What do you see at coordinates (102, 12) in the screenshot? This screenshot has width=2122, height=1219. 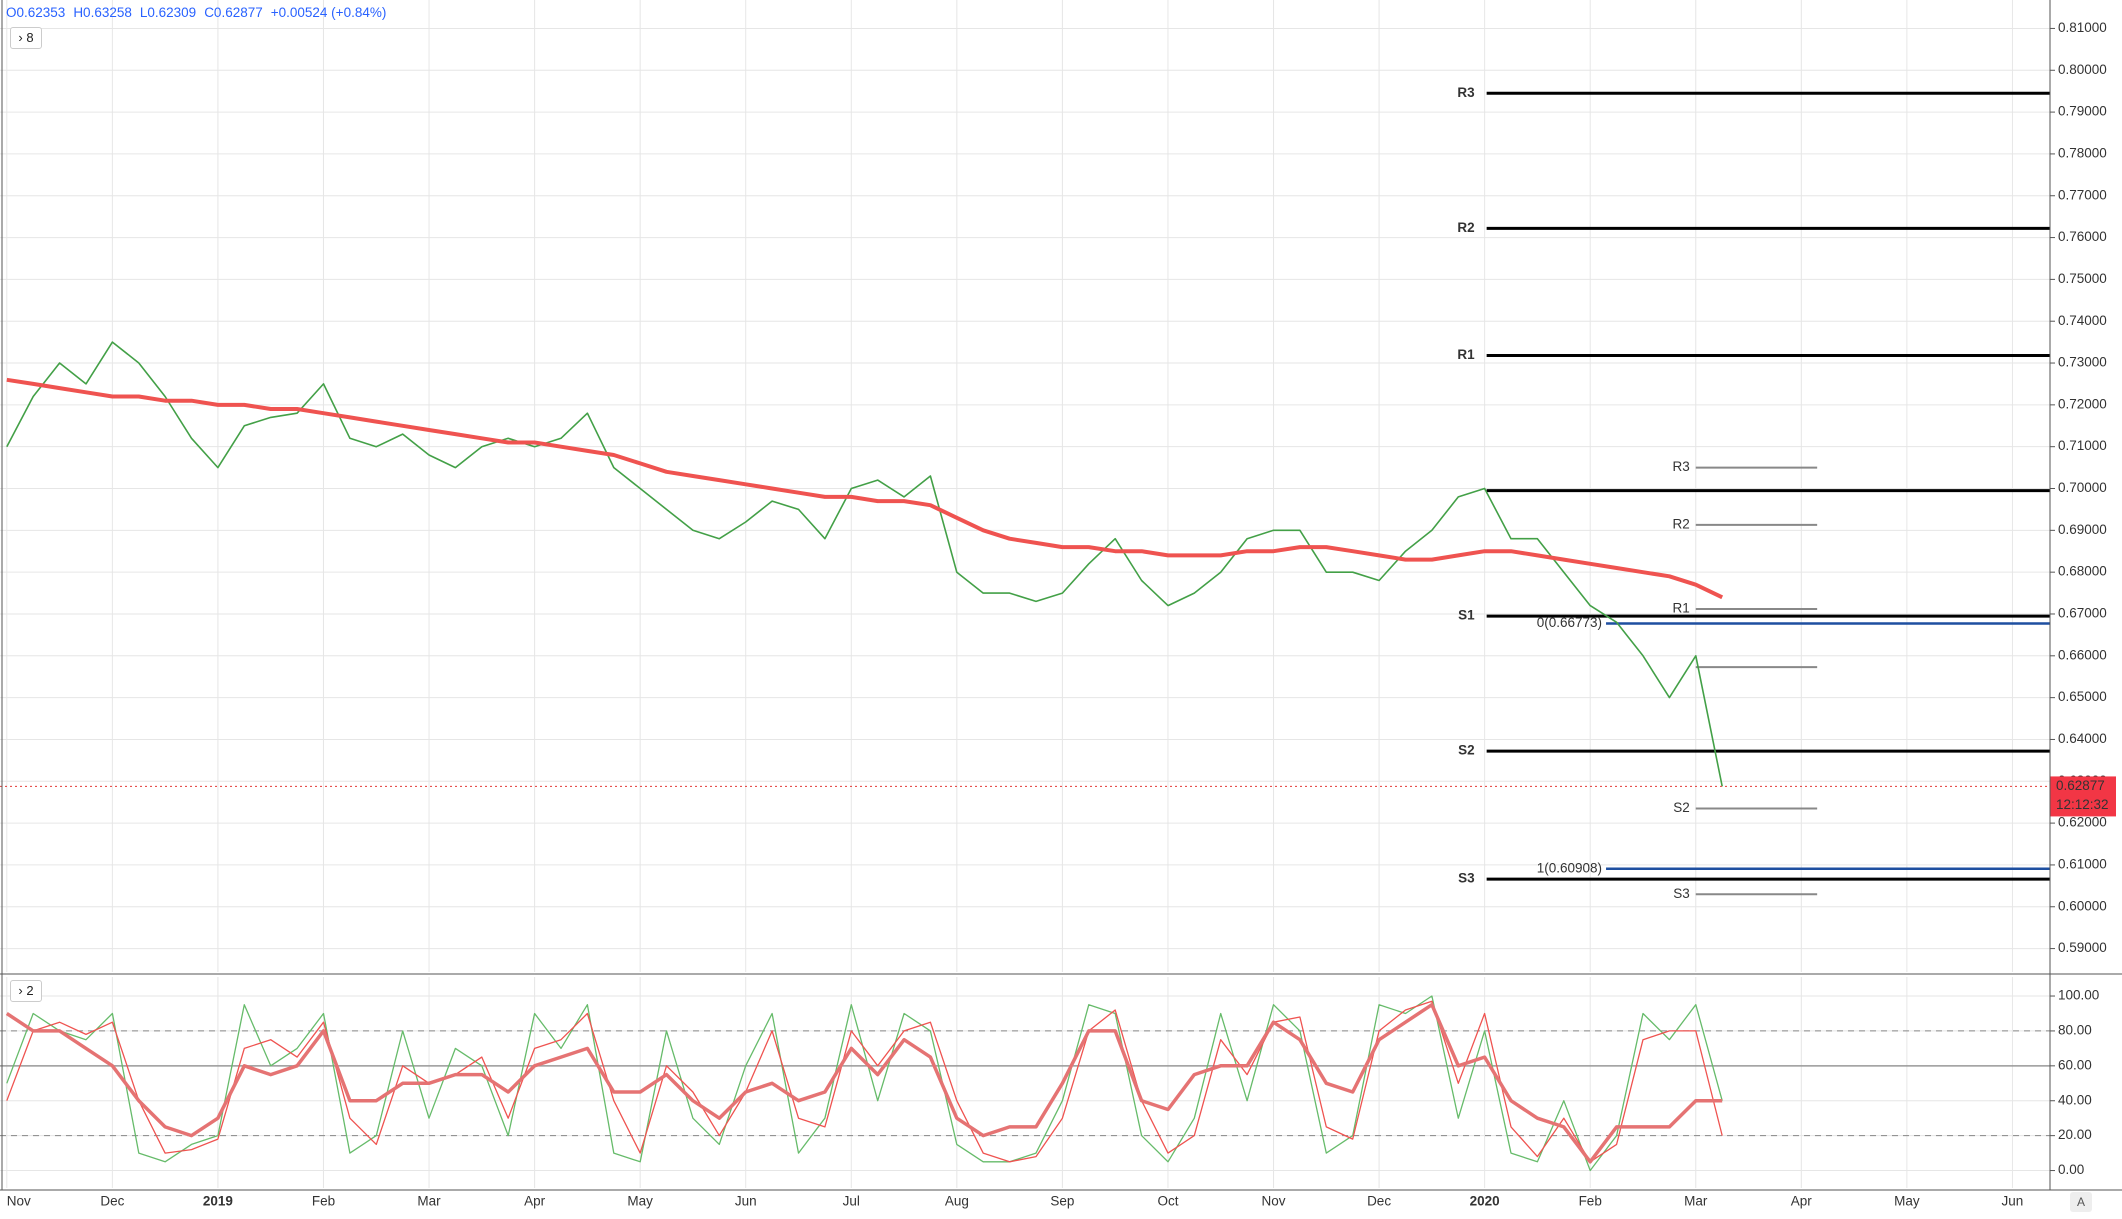 I see `high: H0.63258` at bounding box center [102, 12].